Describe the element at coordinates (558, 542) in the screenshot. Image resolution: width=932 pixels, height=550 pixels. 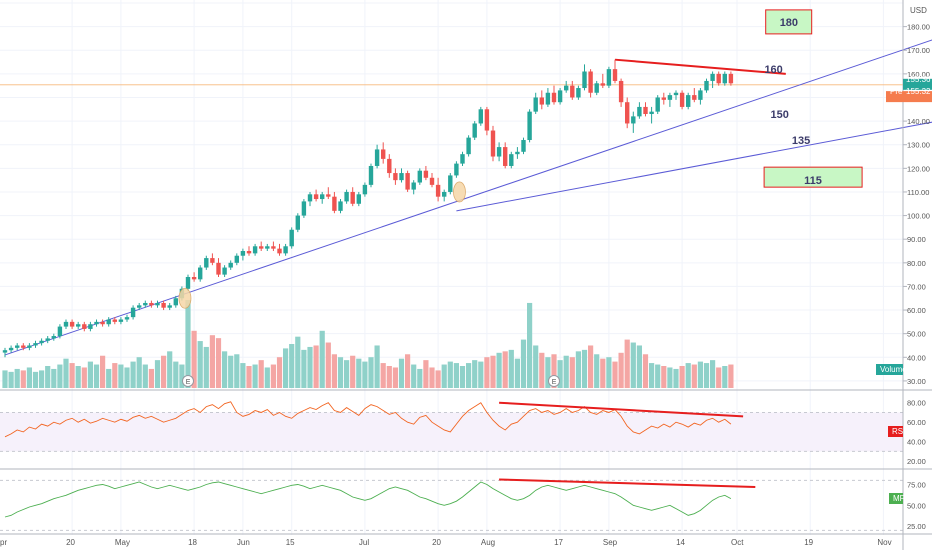
I see `time-tick-label: 17` at that location.